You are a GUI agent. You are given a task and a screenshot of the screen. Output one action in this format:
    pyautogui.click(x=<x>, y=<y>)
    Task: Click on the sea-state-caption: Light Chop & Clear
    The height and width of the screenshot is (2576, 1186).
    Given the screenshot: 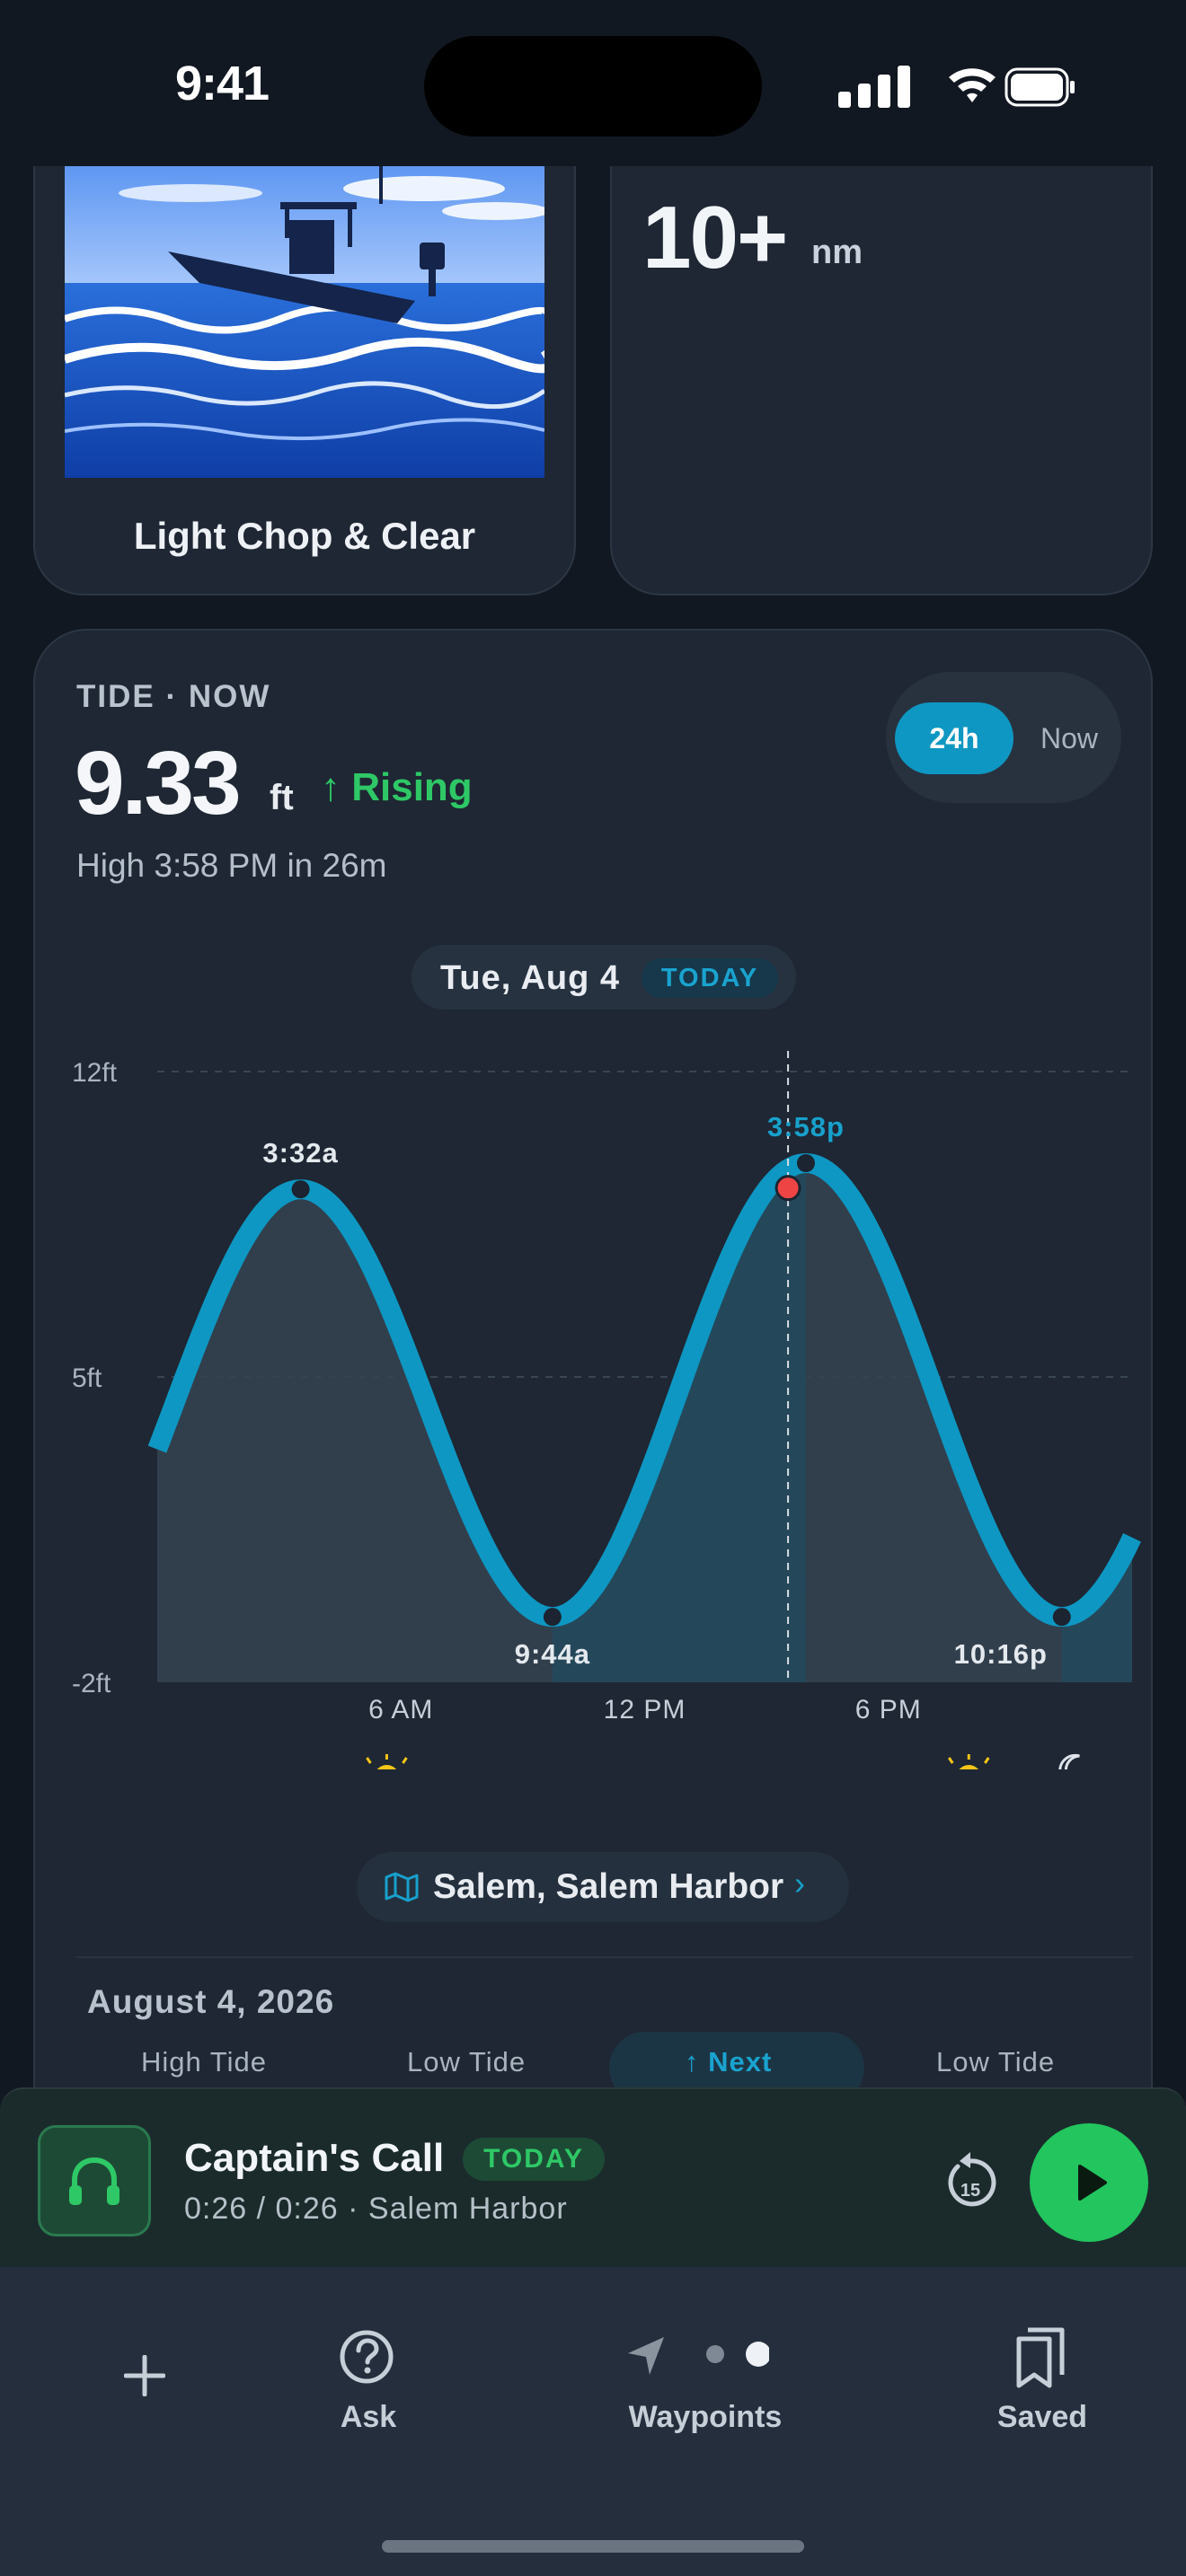 What is the action you would take?
    pyautogui.click(x=304, y=536)
    